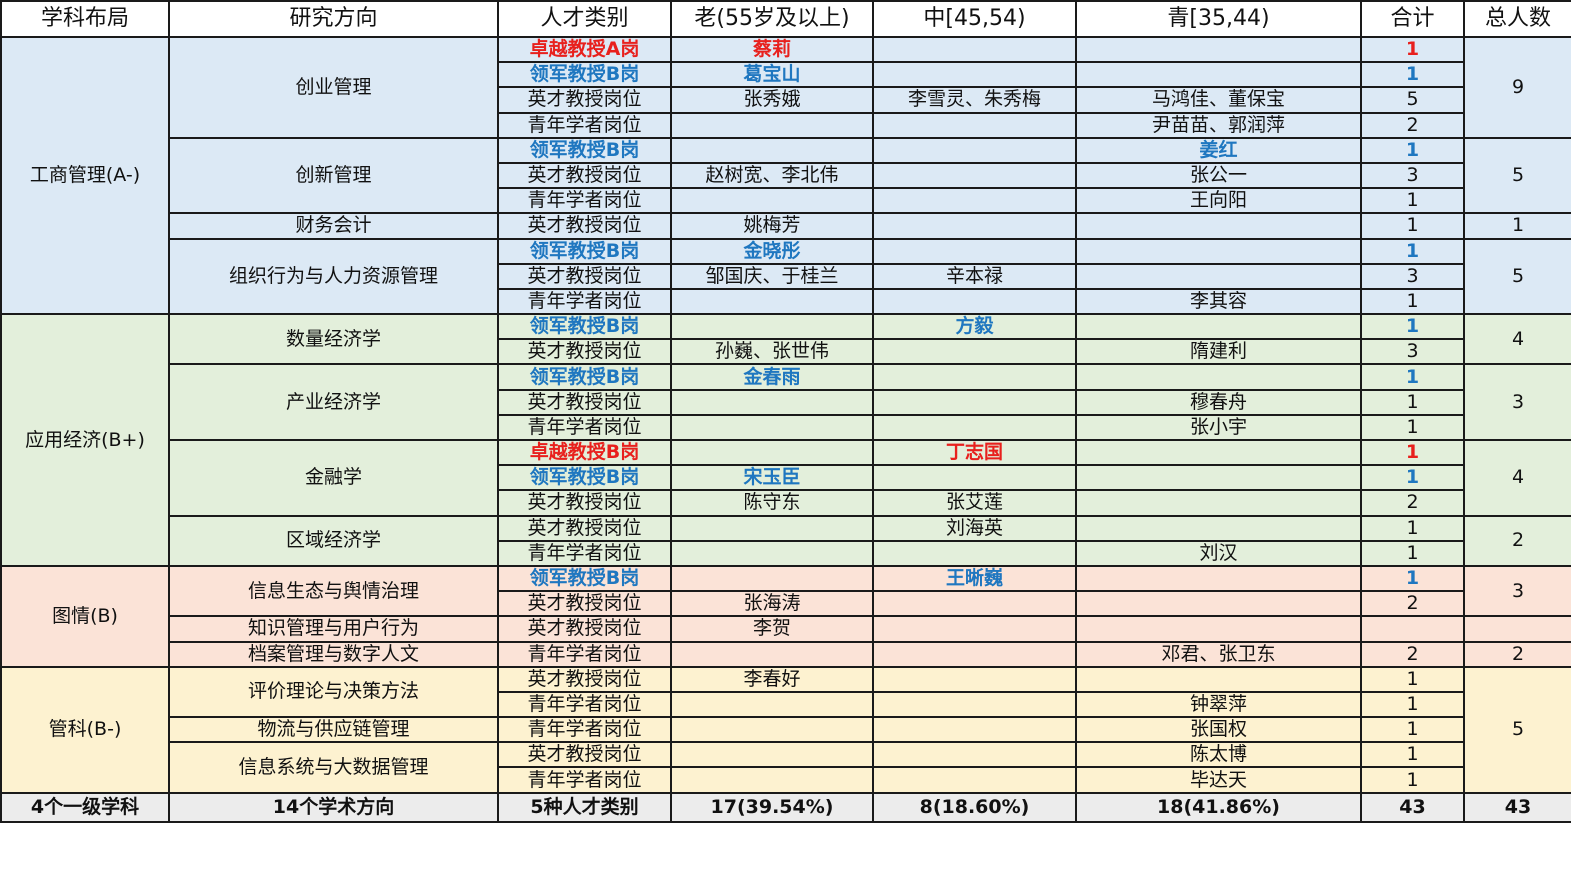 This screenshot has width=1571, height=886. I want to click on young-cell: 张国权, so click(1218, 730).